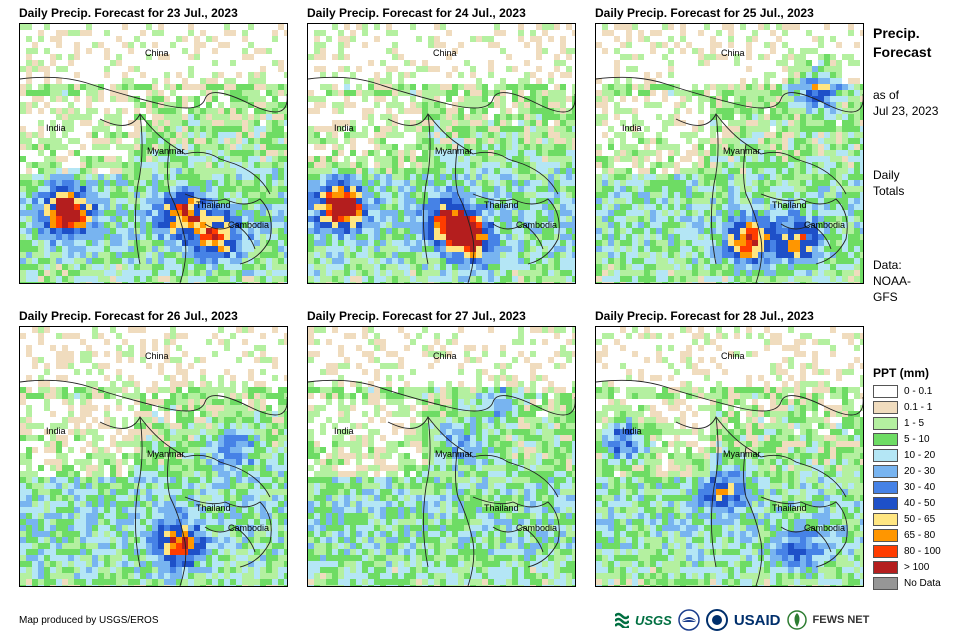 This screenshot has height=639, width=967. What do you see at coordinates (757, 620) in the screenshot?
I see `usaid-logo: USAID` at bounding box center [757, 620].